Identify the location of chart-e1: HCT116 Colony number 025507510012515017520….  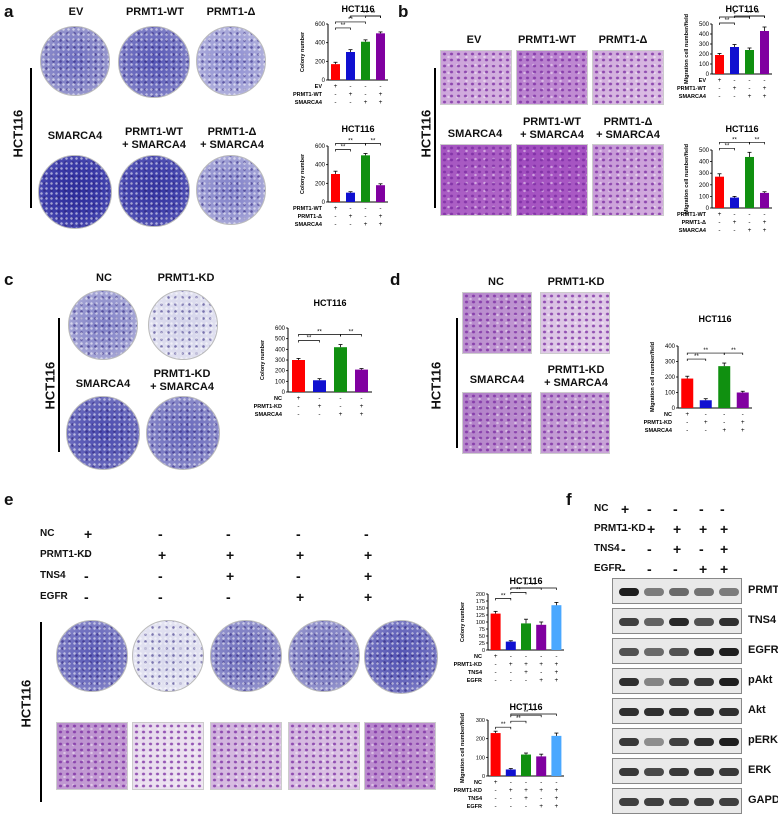
(509, 630).